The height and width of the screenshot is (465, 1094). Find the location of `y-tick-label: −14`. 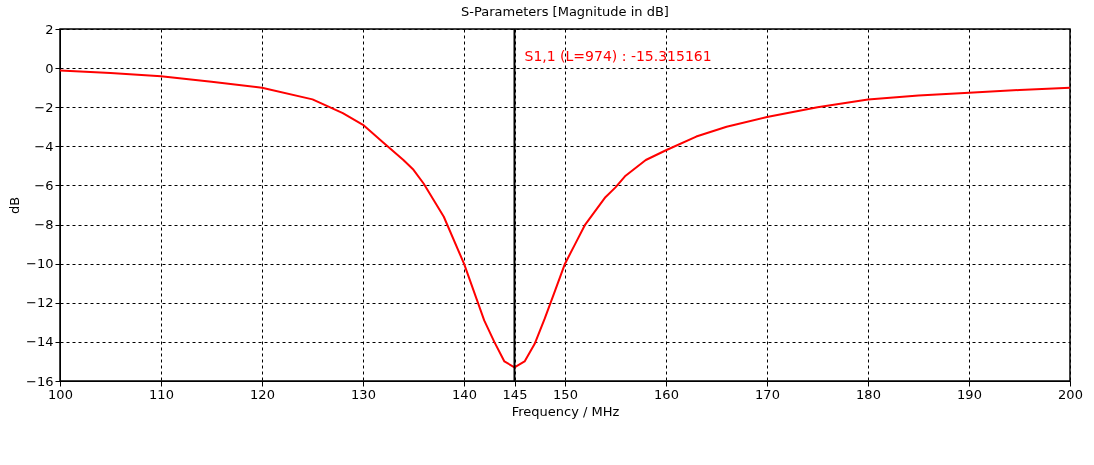

y-tick-label: −14 is located at coordinates (40, 342).